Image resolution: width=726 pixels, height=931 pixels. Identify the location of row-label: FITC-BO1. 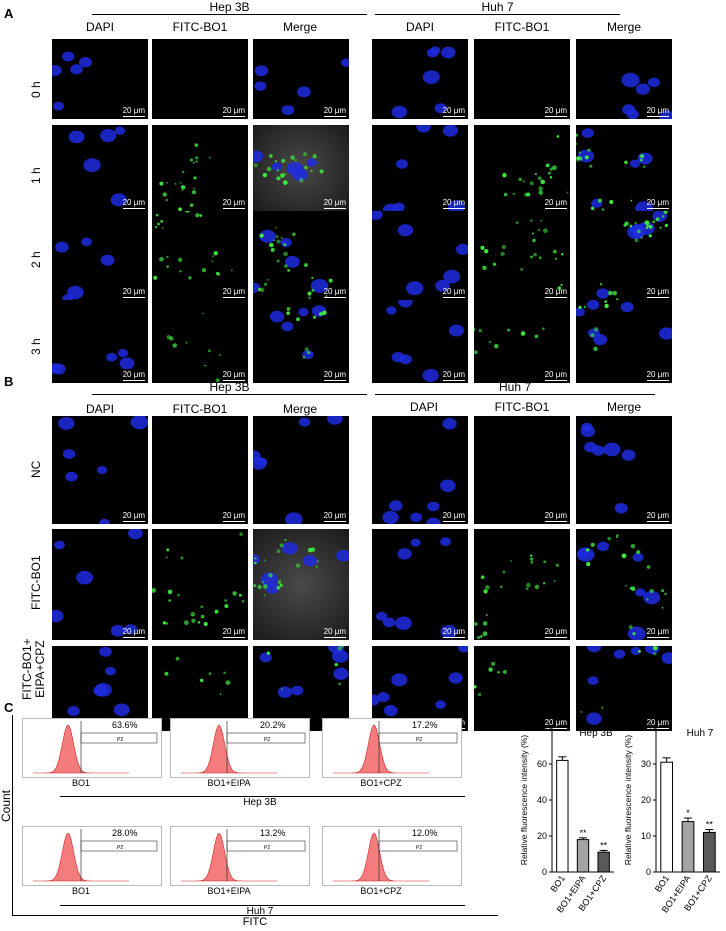
(36, 582).